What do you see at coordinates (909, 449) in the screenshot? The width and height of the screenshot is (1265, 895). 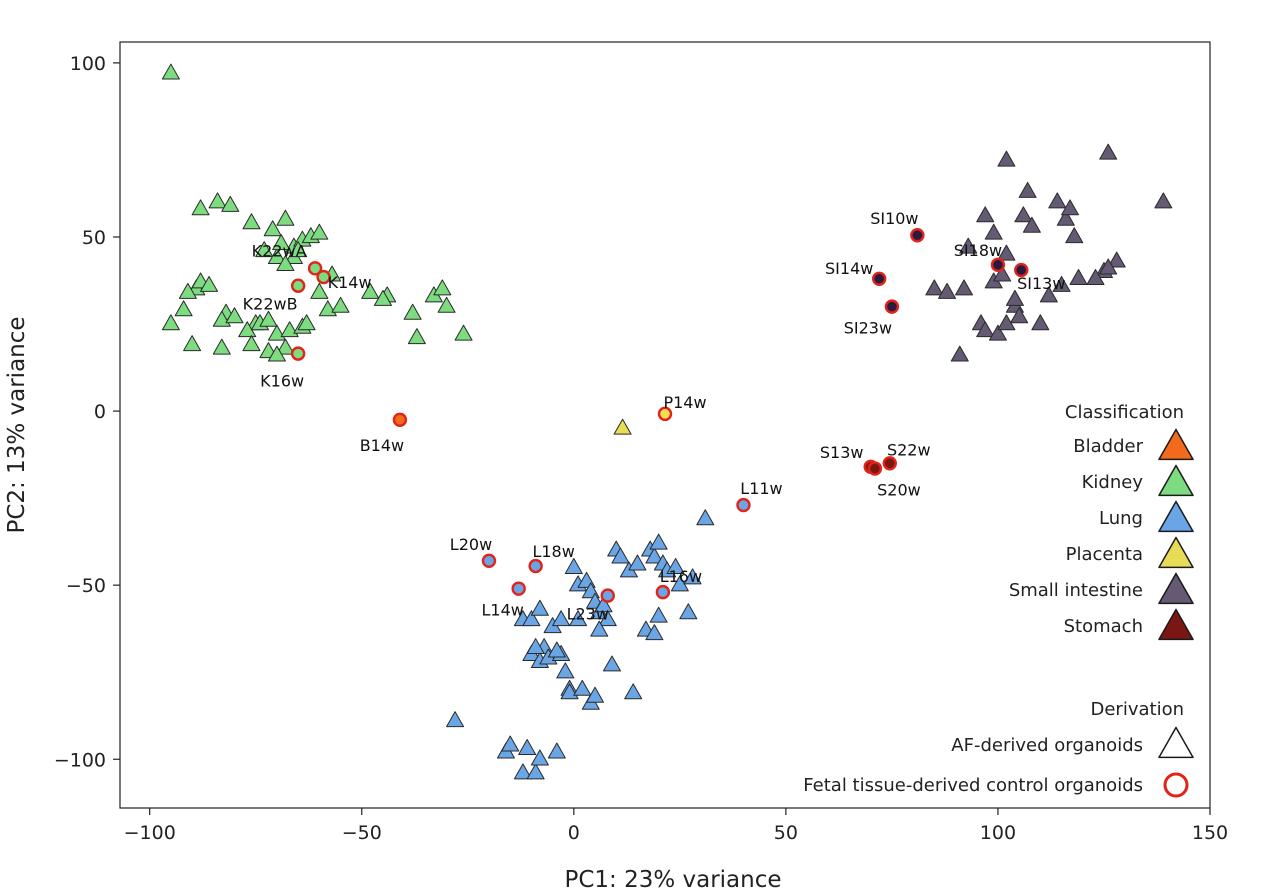 I see `point-label-s22w: S22w` at bounding box center [909, 449].